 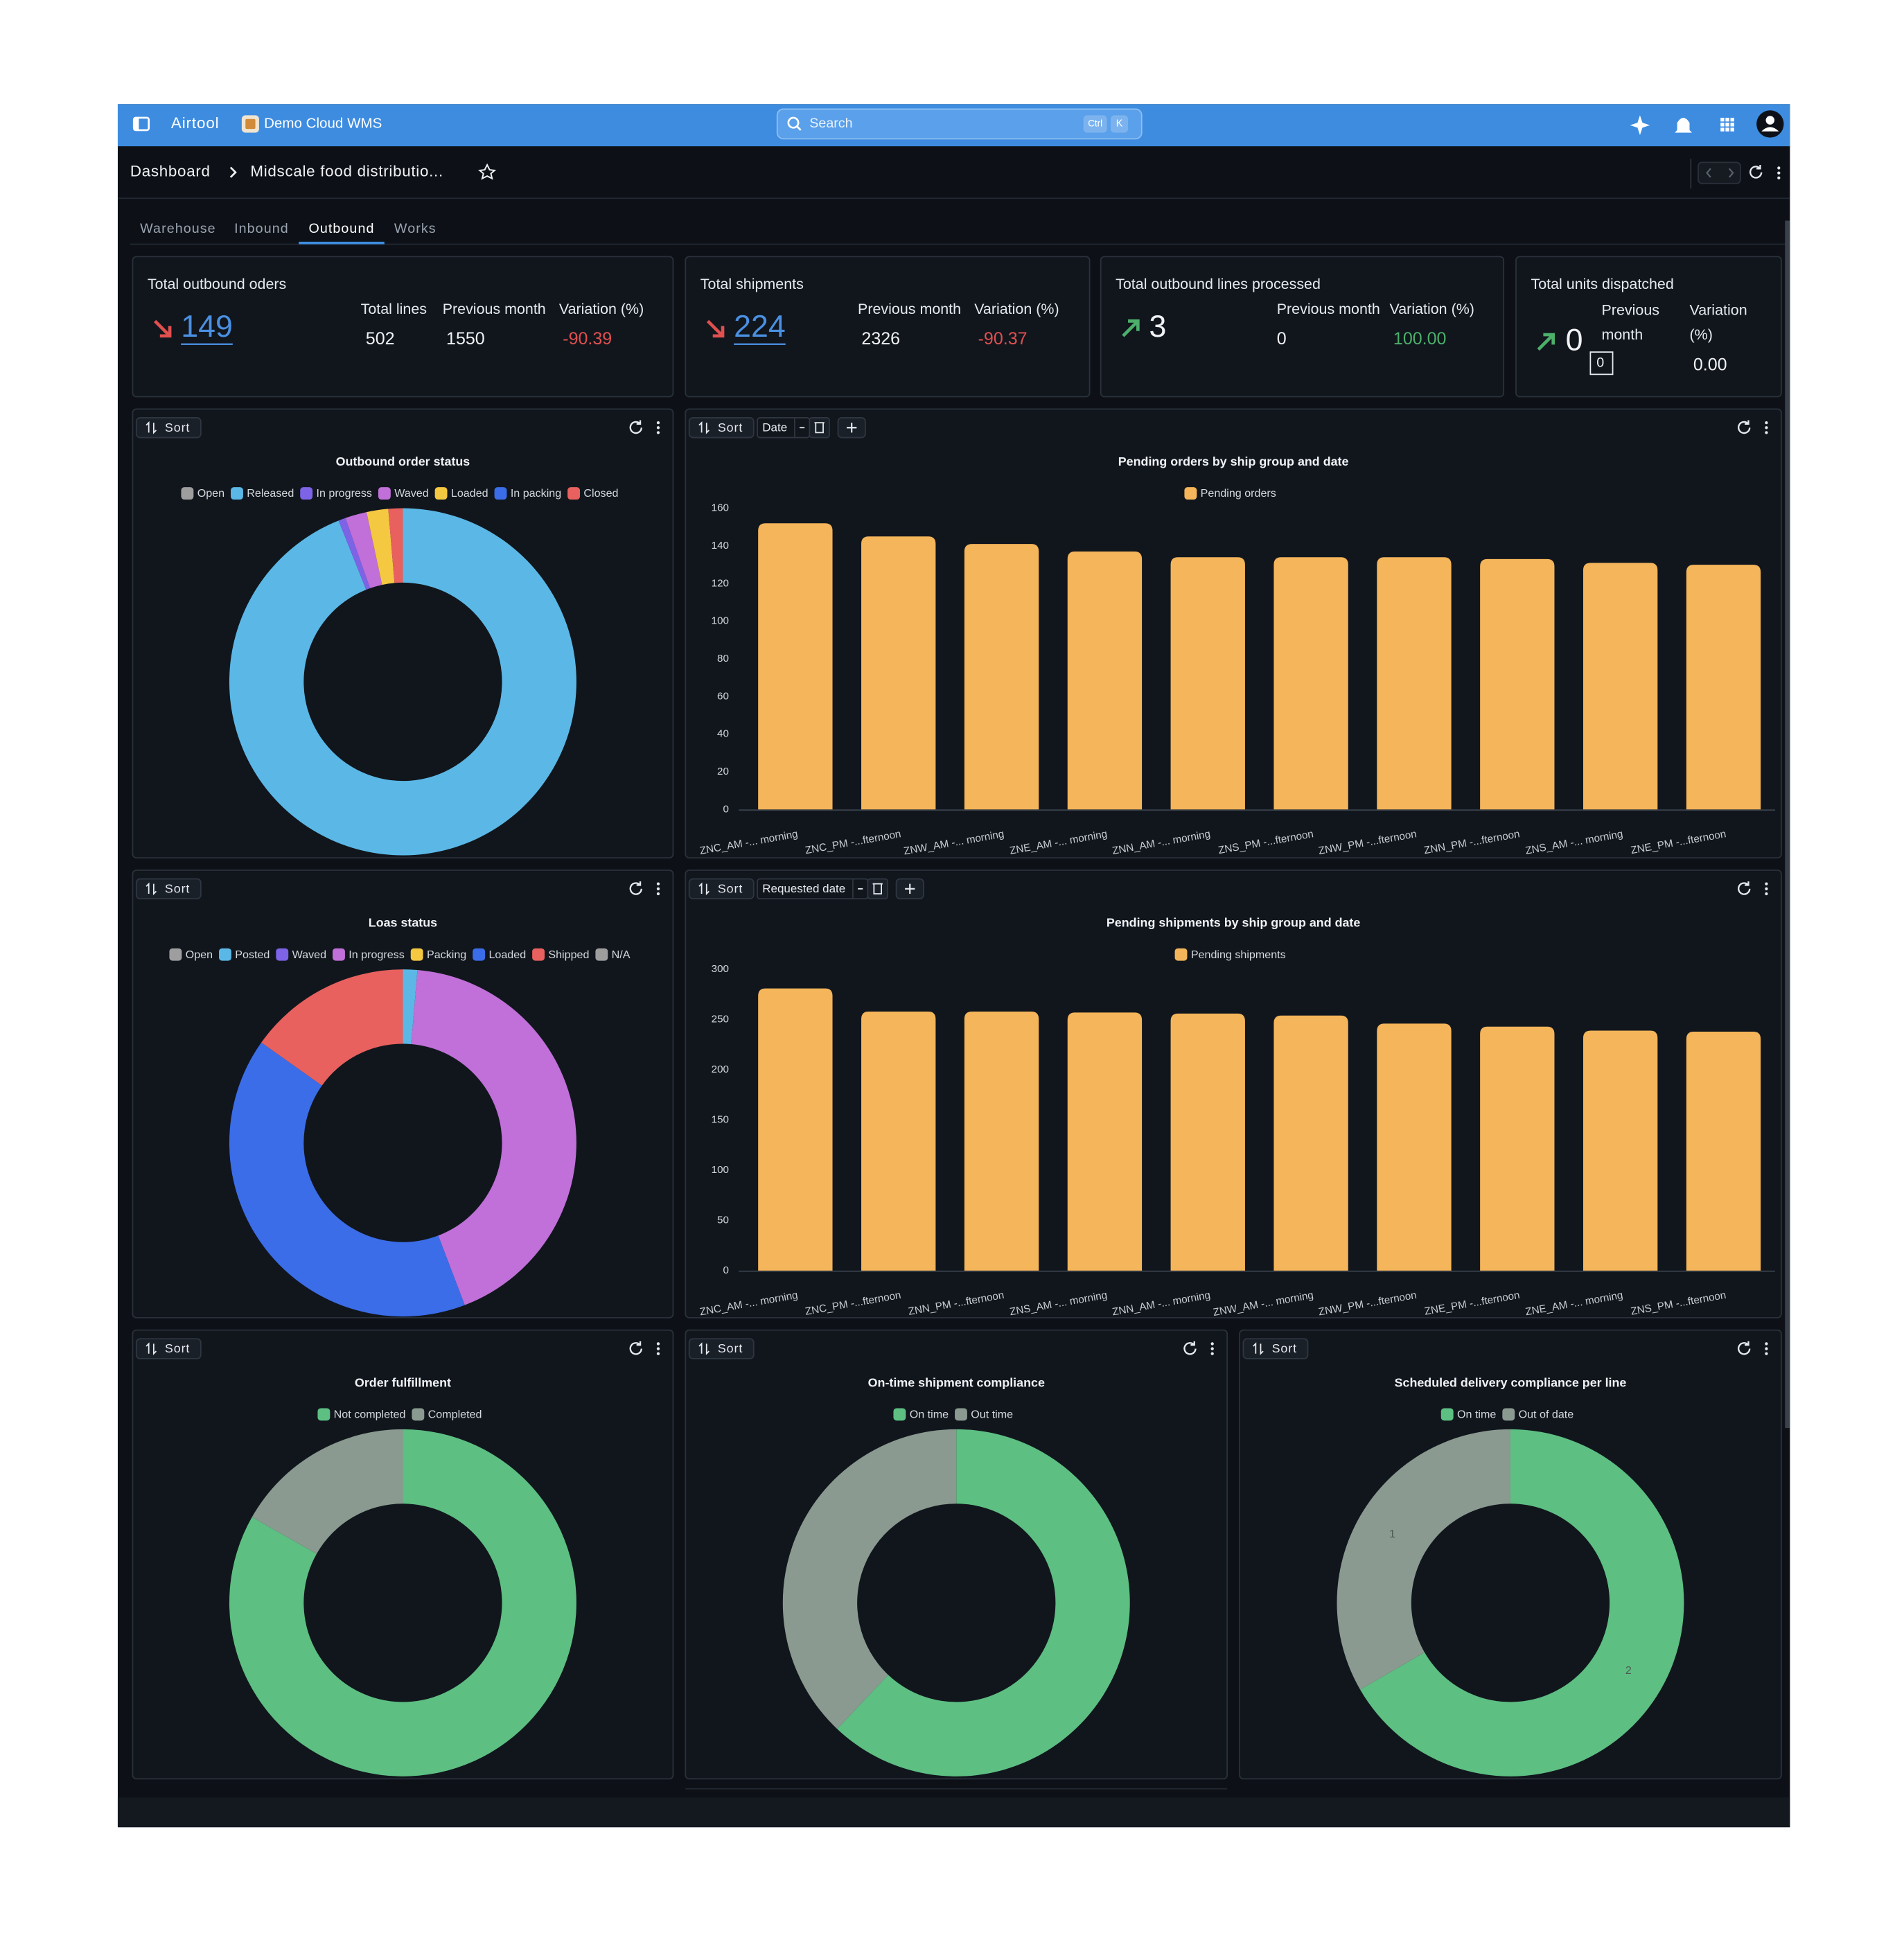 What do you see at coordinates (600, 493) in the screenshot?
I see `legend-label: Closed` at bounding box center [600, 493].